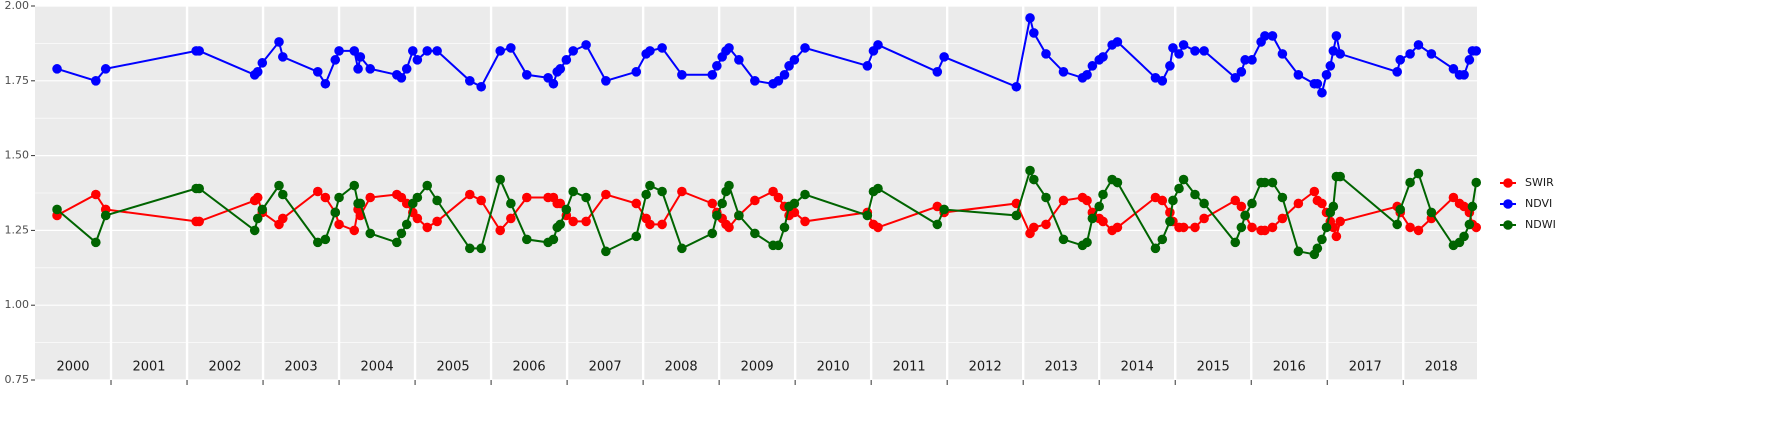 This screenshot has height=442, width=1773. What do you see at coordinates (17, 80) in the screenshot?
I see `y-tick-label: 1.75` at bounding box center [17, 80].